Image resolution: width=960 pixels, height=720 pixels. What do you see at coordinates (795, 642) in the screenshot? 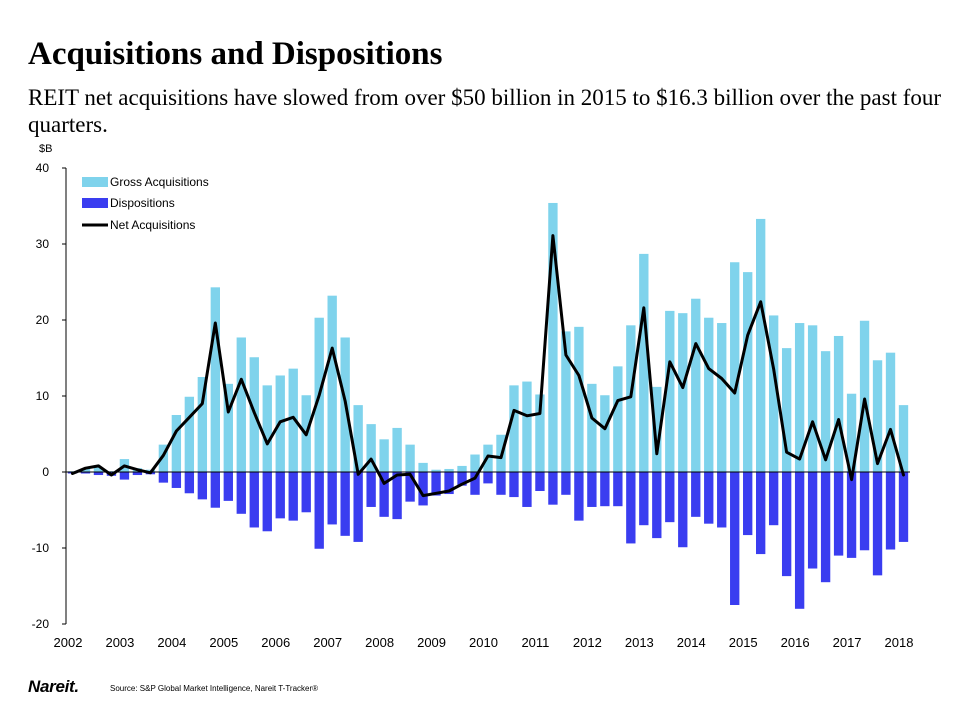
I see `x-tick-label: 2016` at bounding box center [795, 642].